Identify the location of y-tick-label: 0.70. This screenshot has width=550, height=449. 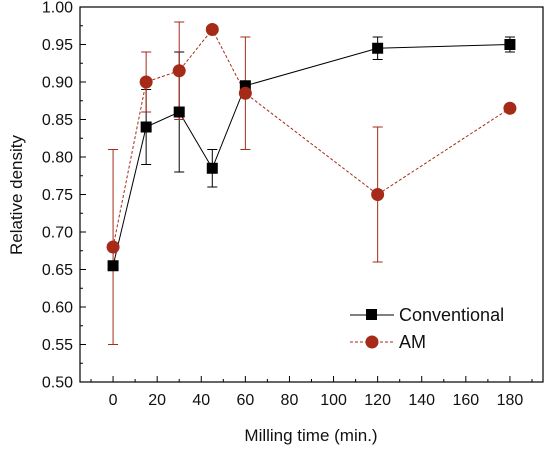
(57, 233).